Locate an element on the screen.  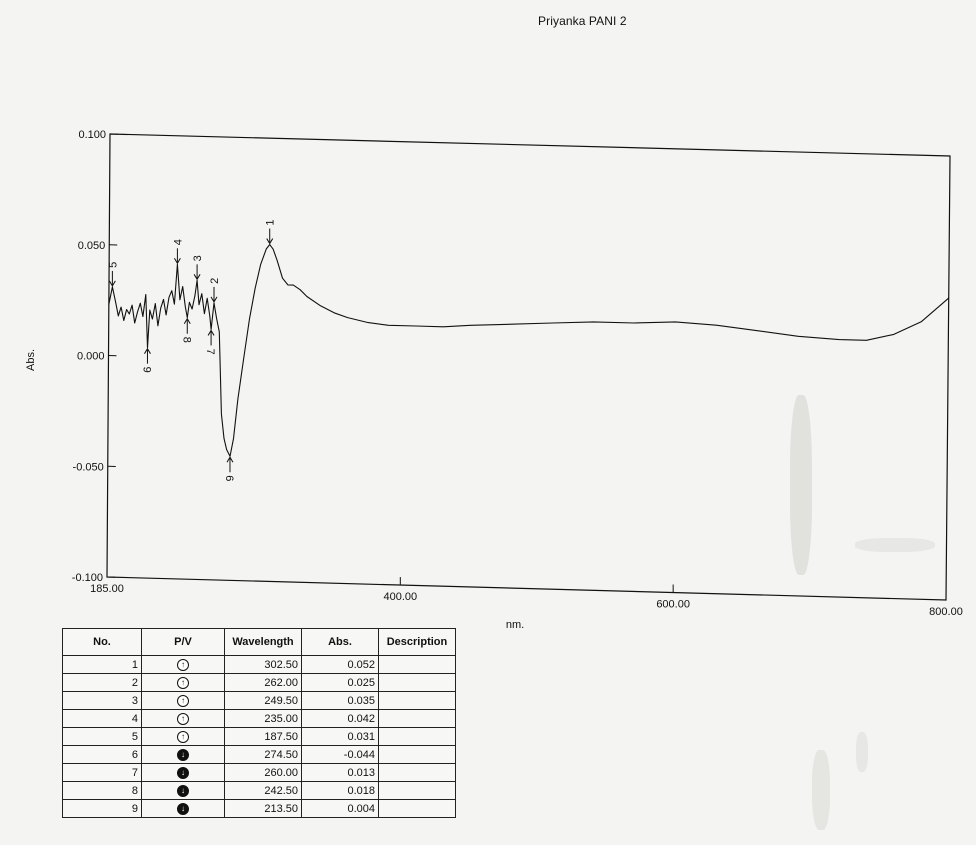
table-row: 3 ↑ 249.50 0.035 is located at coordinates (259, 700).